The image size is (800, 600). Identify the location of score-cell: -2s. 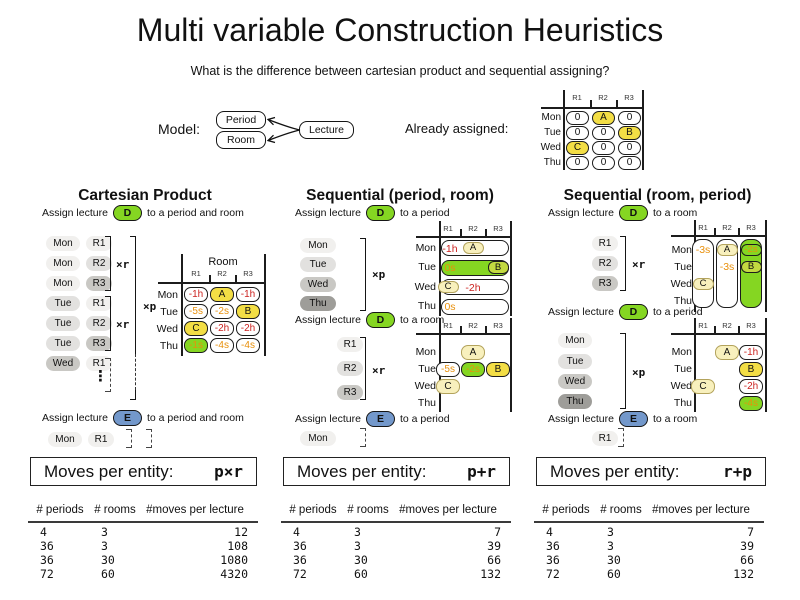
(222, 311).